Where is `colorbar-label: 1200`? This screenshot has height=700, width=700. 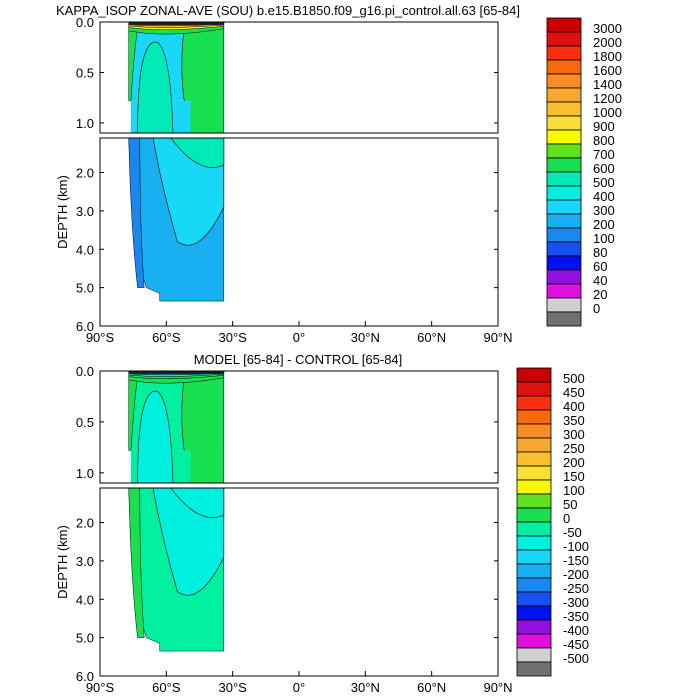
colorbar-label: 1200 is located at coordinates (607, 98).